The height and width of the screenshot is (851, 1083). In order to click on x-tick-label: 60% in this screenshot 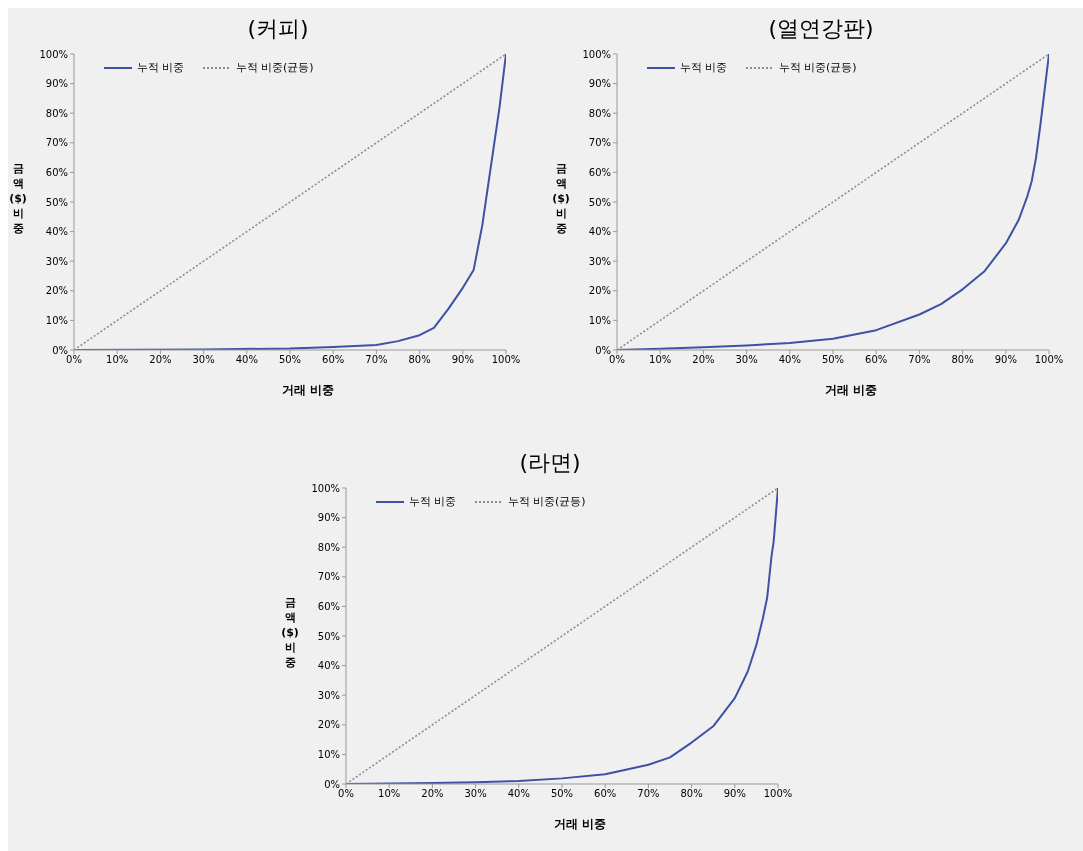, I will do `click(876, 360)`.